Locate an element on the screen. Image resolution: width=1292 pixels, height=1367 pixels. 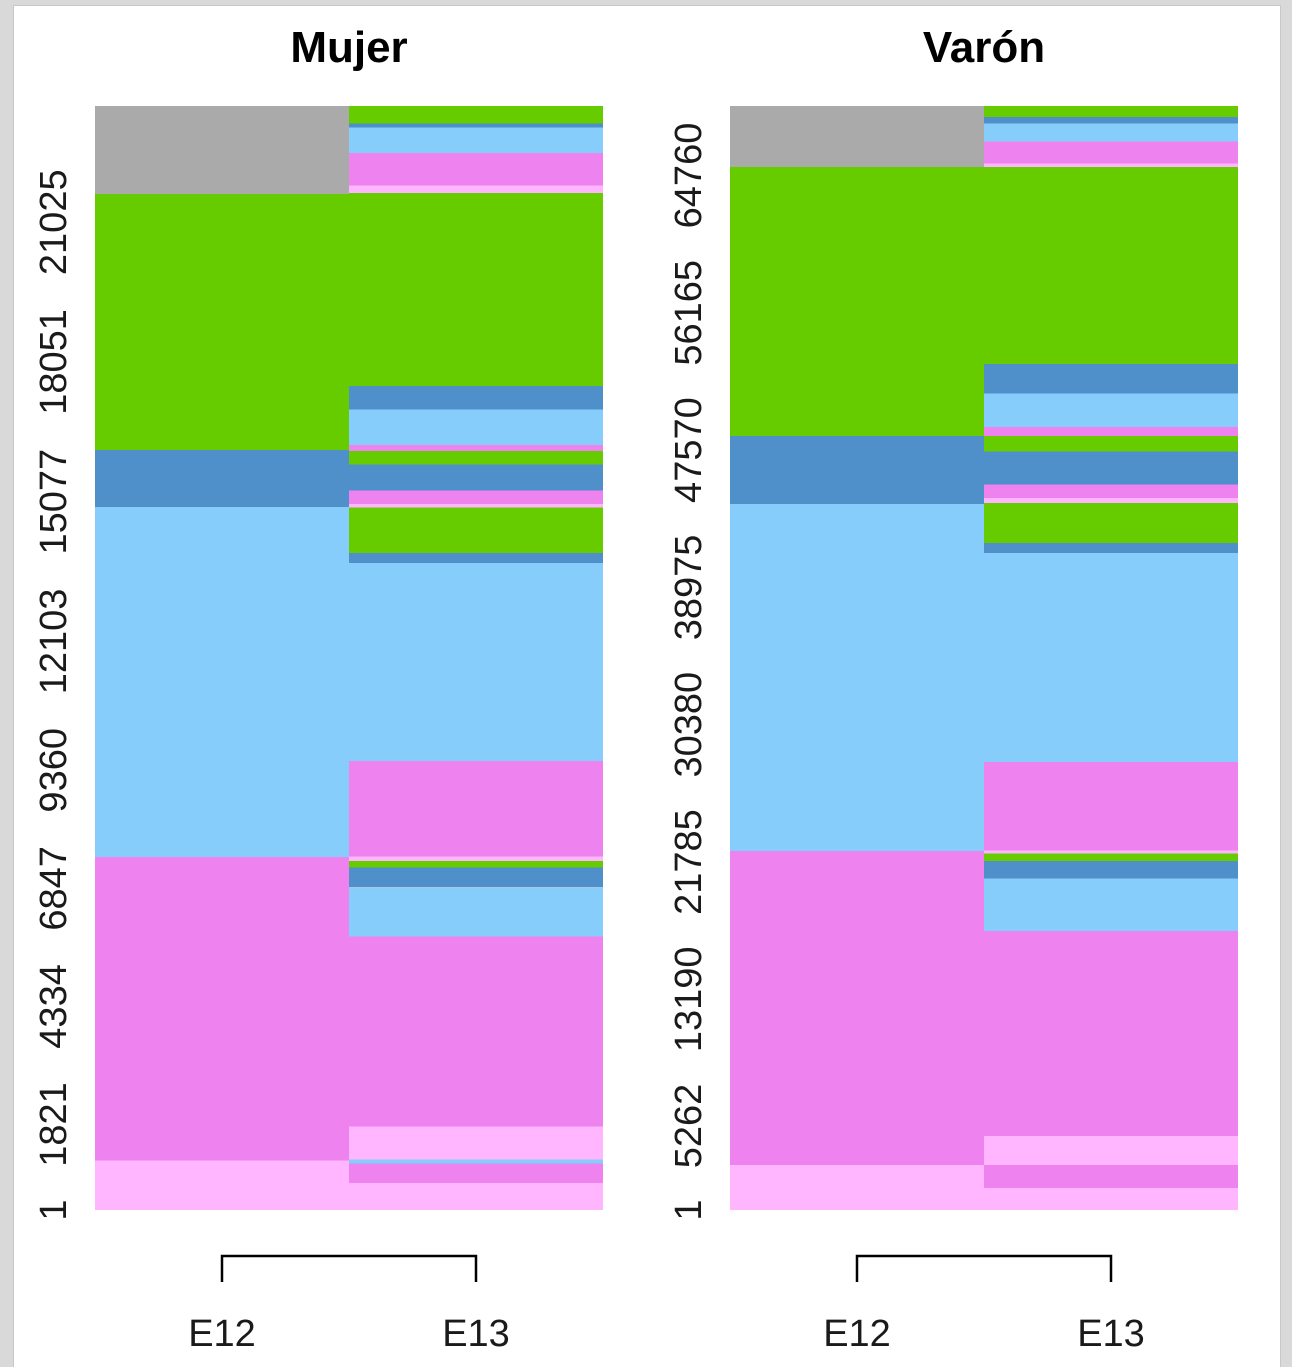
y-axis: 1 5262 13190 21785 30380 38975 47570 56165 64760 is located at coordinates (689, 672).